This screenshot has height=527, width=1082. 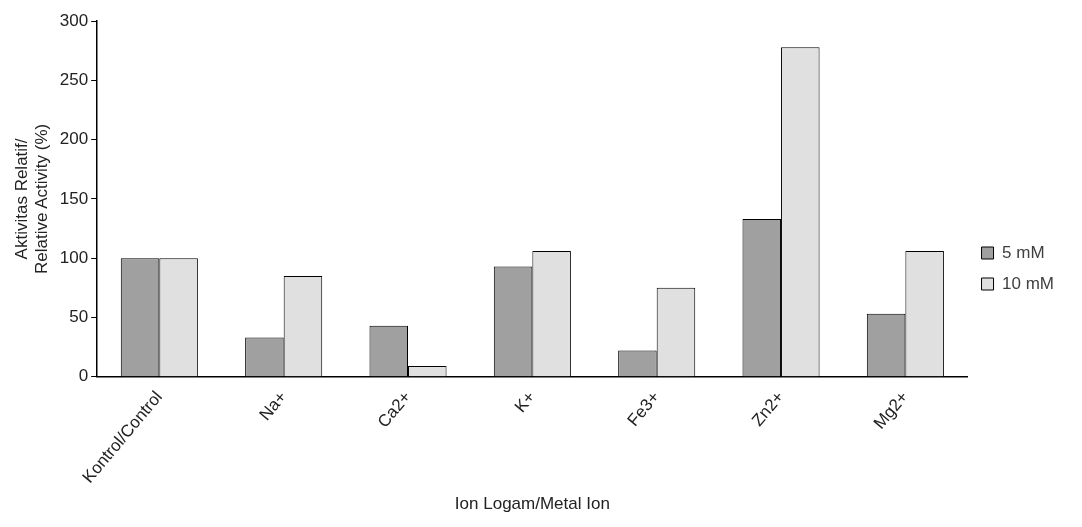 I want to click on y-tick-label: 150, so click(x=74, y=198).